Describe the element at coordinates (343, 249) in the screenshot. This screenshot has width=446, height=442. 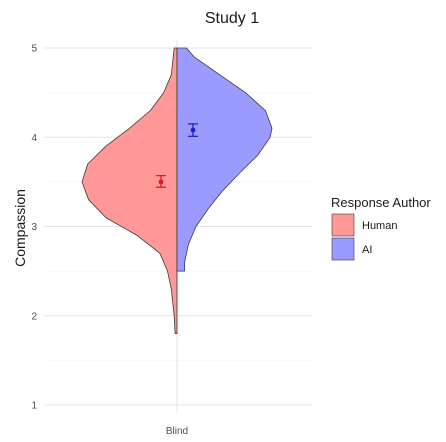
I see `legend-swatch-ai` at that location.